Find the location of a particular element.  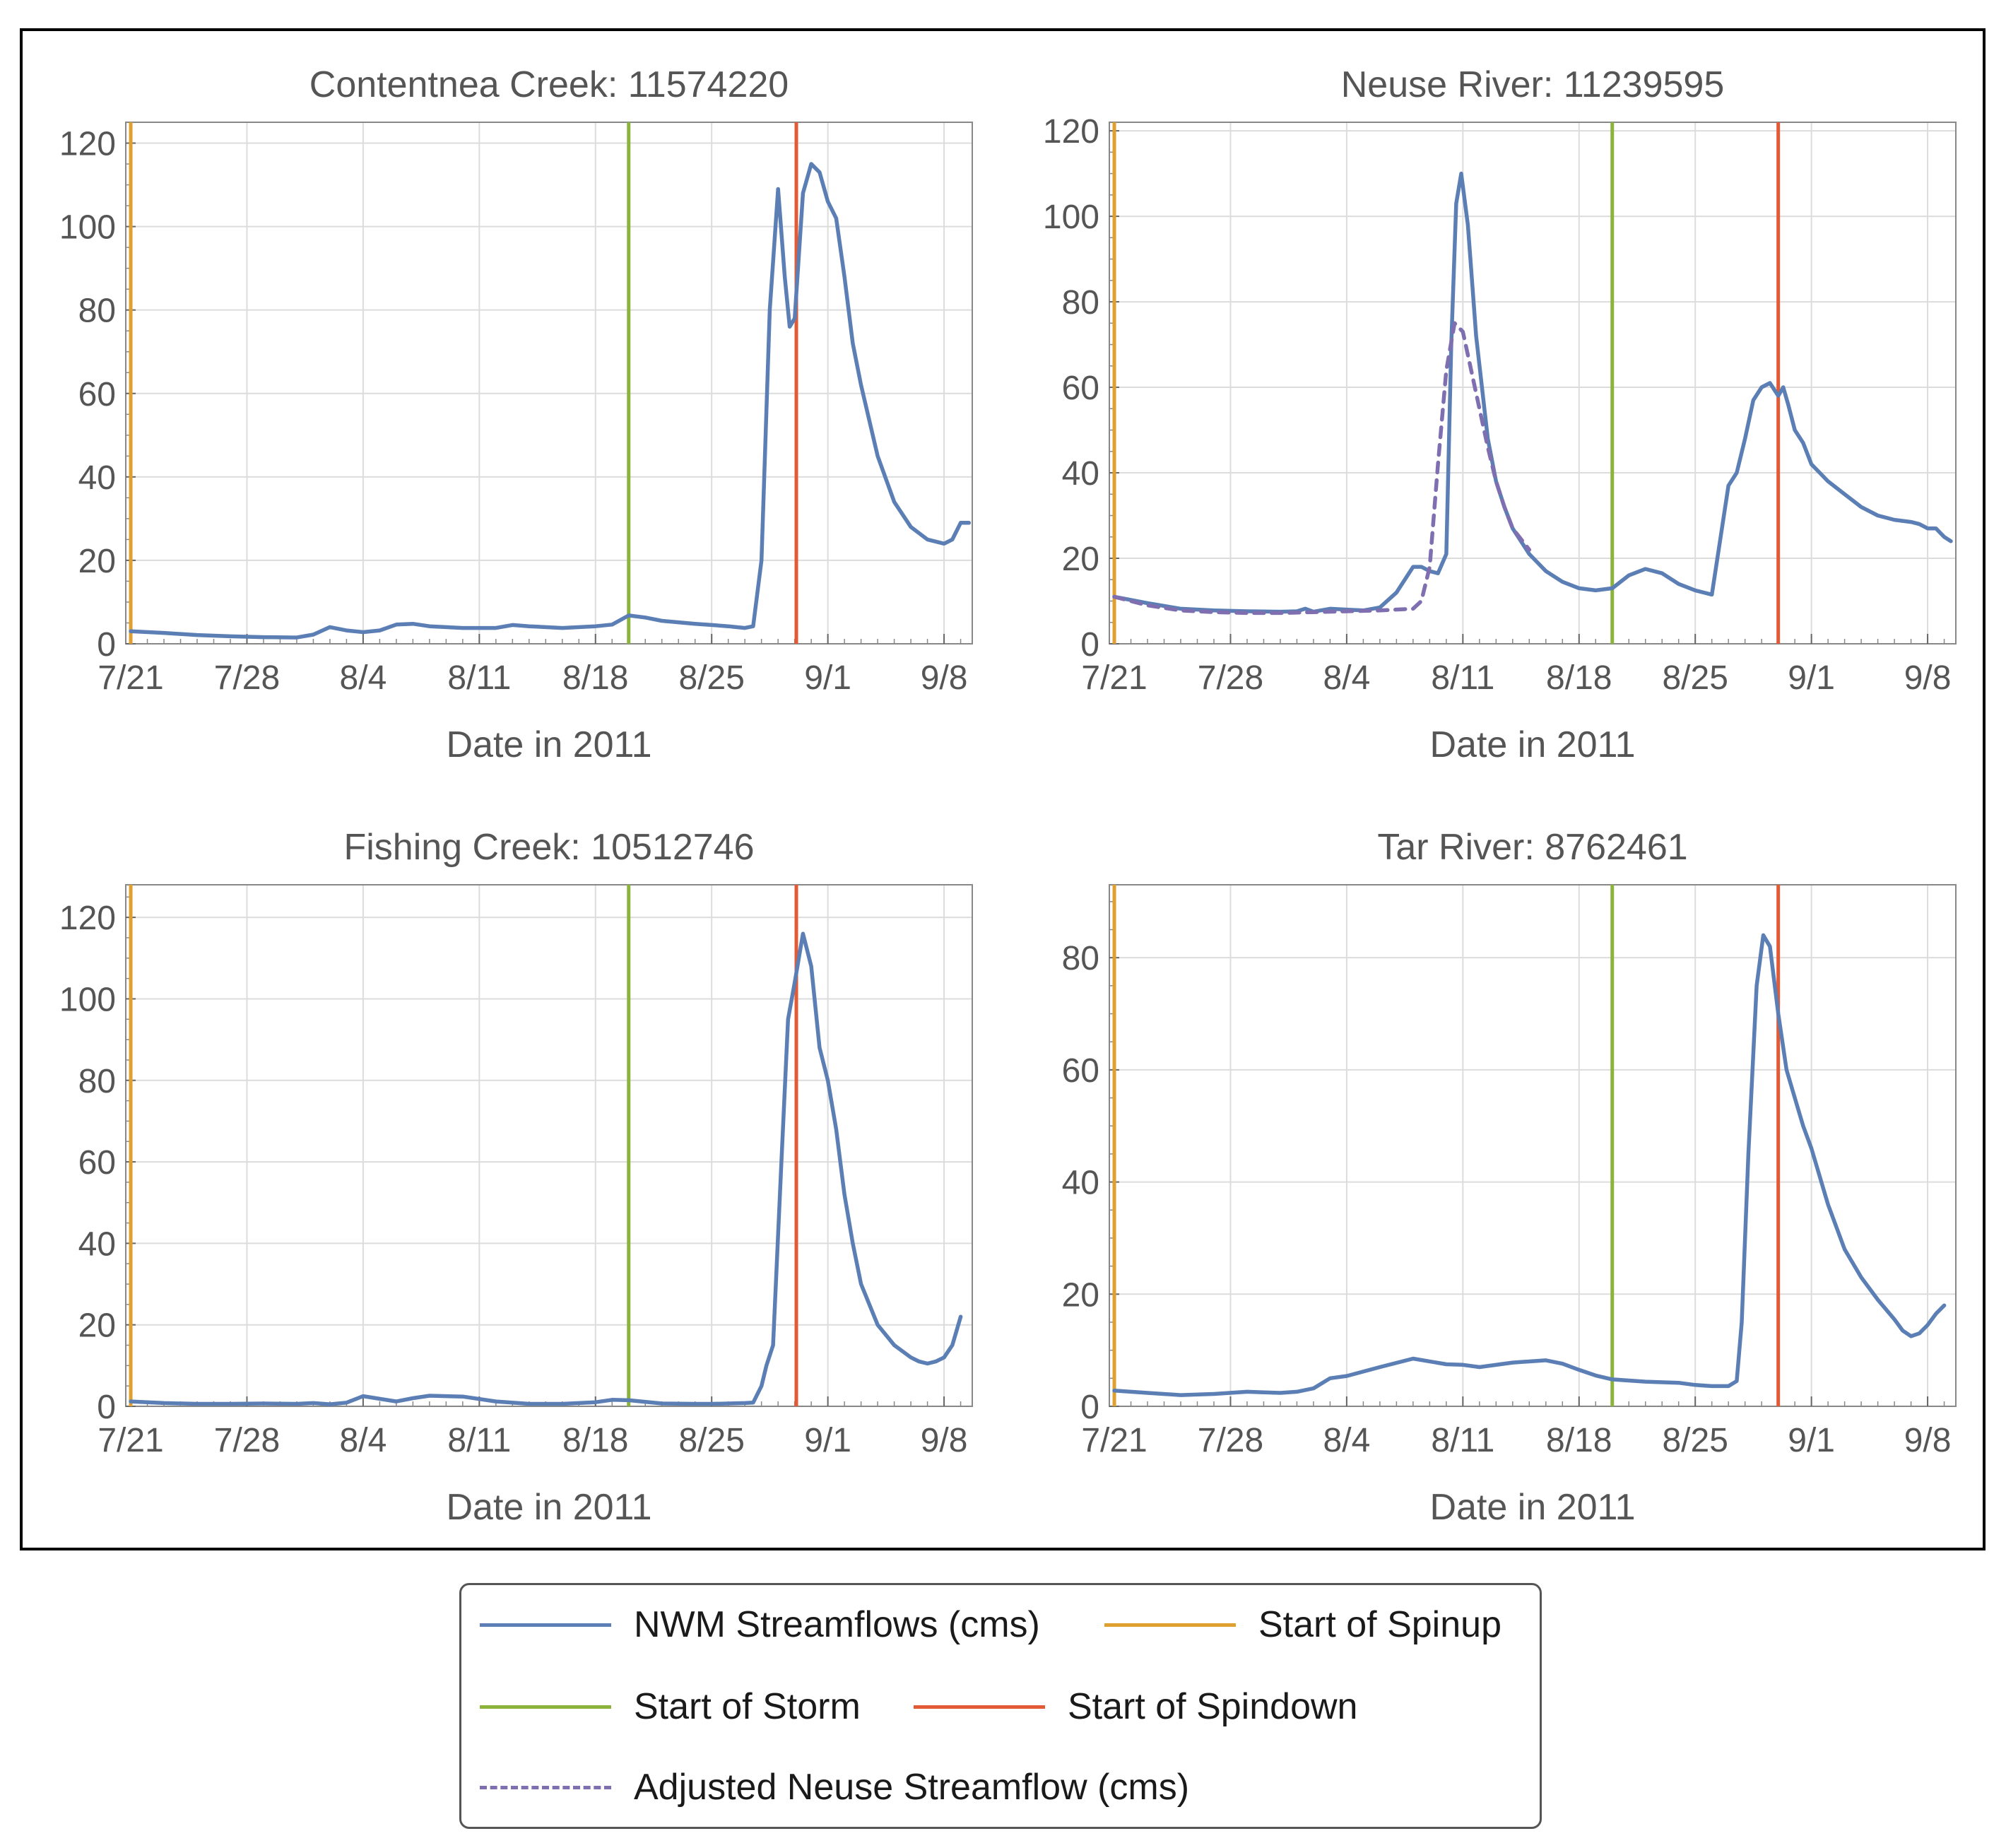

legend-label-spindown: Start of Spindown is located at coordinates (1213, 1706).